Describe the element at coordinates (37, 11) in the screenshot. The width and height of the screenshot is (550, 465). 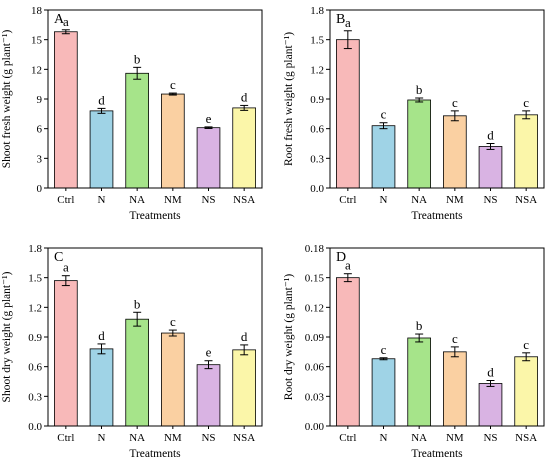
I see `y-tick-label: 18` at that location.